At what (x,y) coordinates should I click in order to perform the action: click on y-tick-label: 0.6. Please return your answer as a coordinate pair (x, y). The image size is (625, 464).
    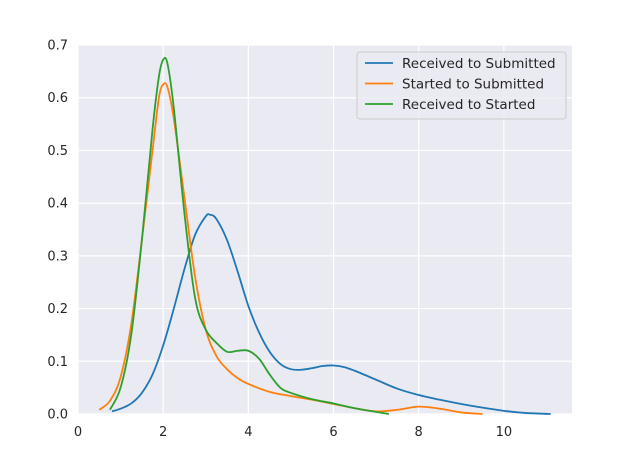
    Looking at the image, I should click on (57, 98).